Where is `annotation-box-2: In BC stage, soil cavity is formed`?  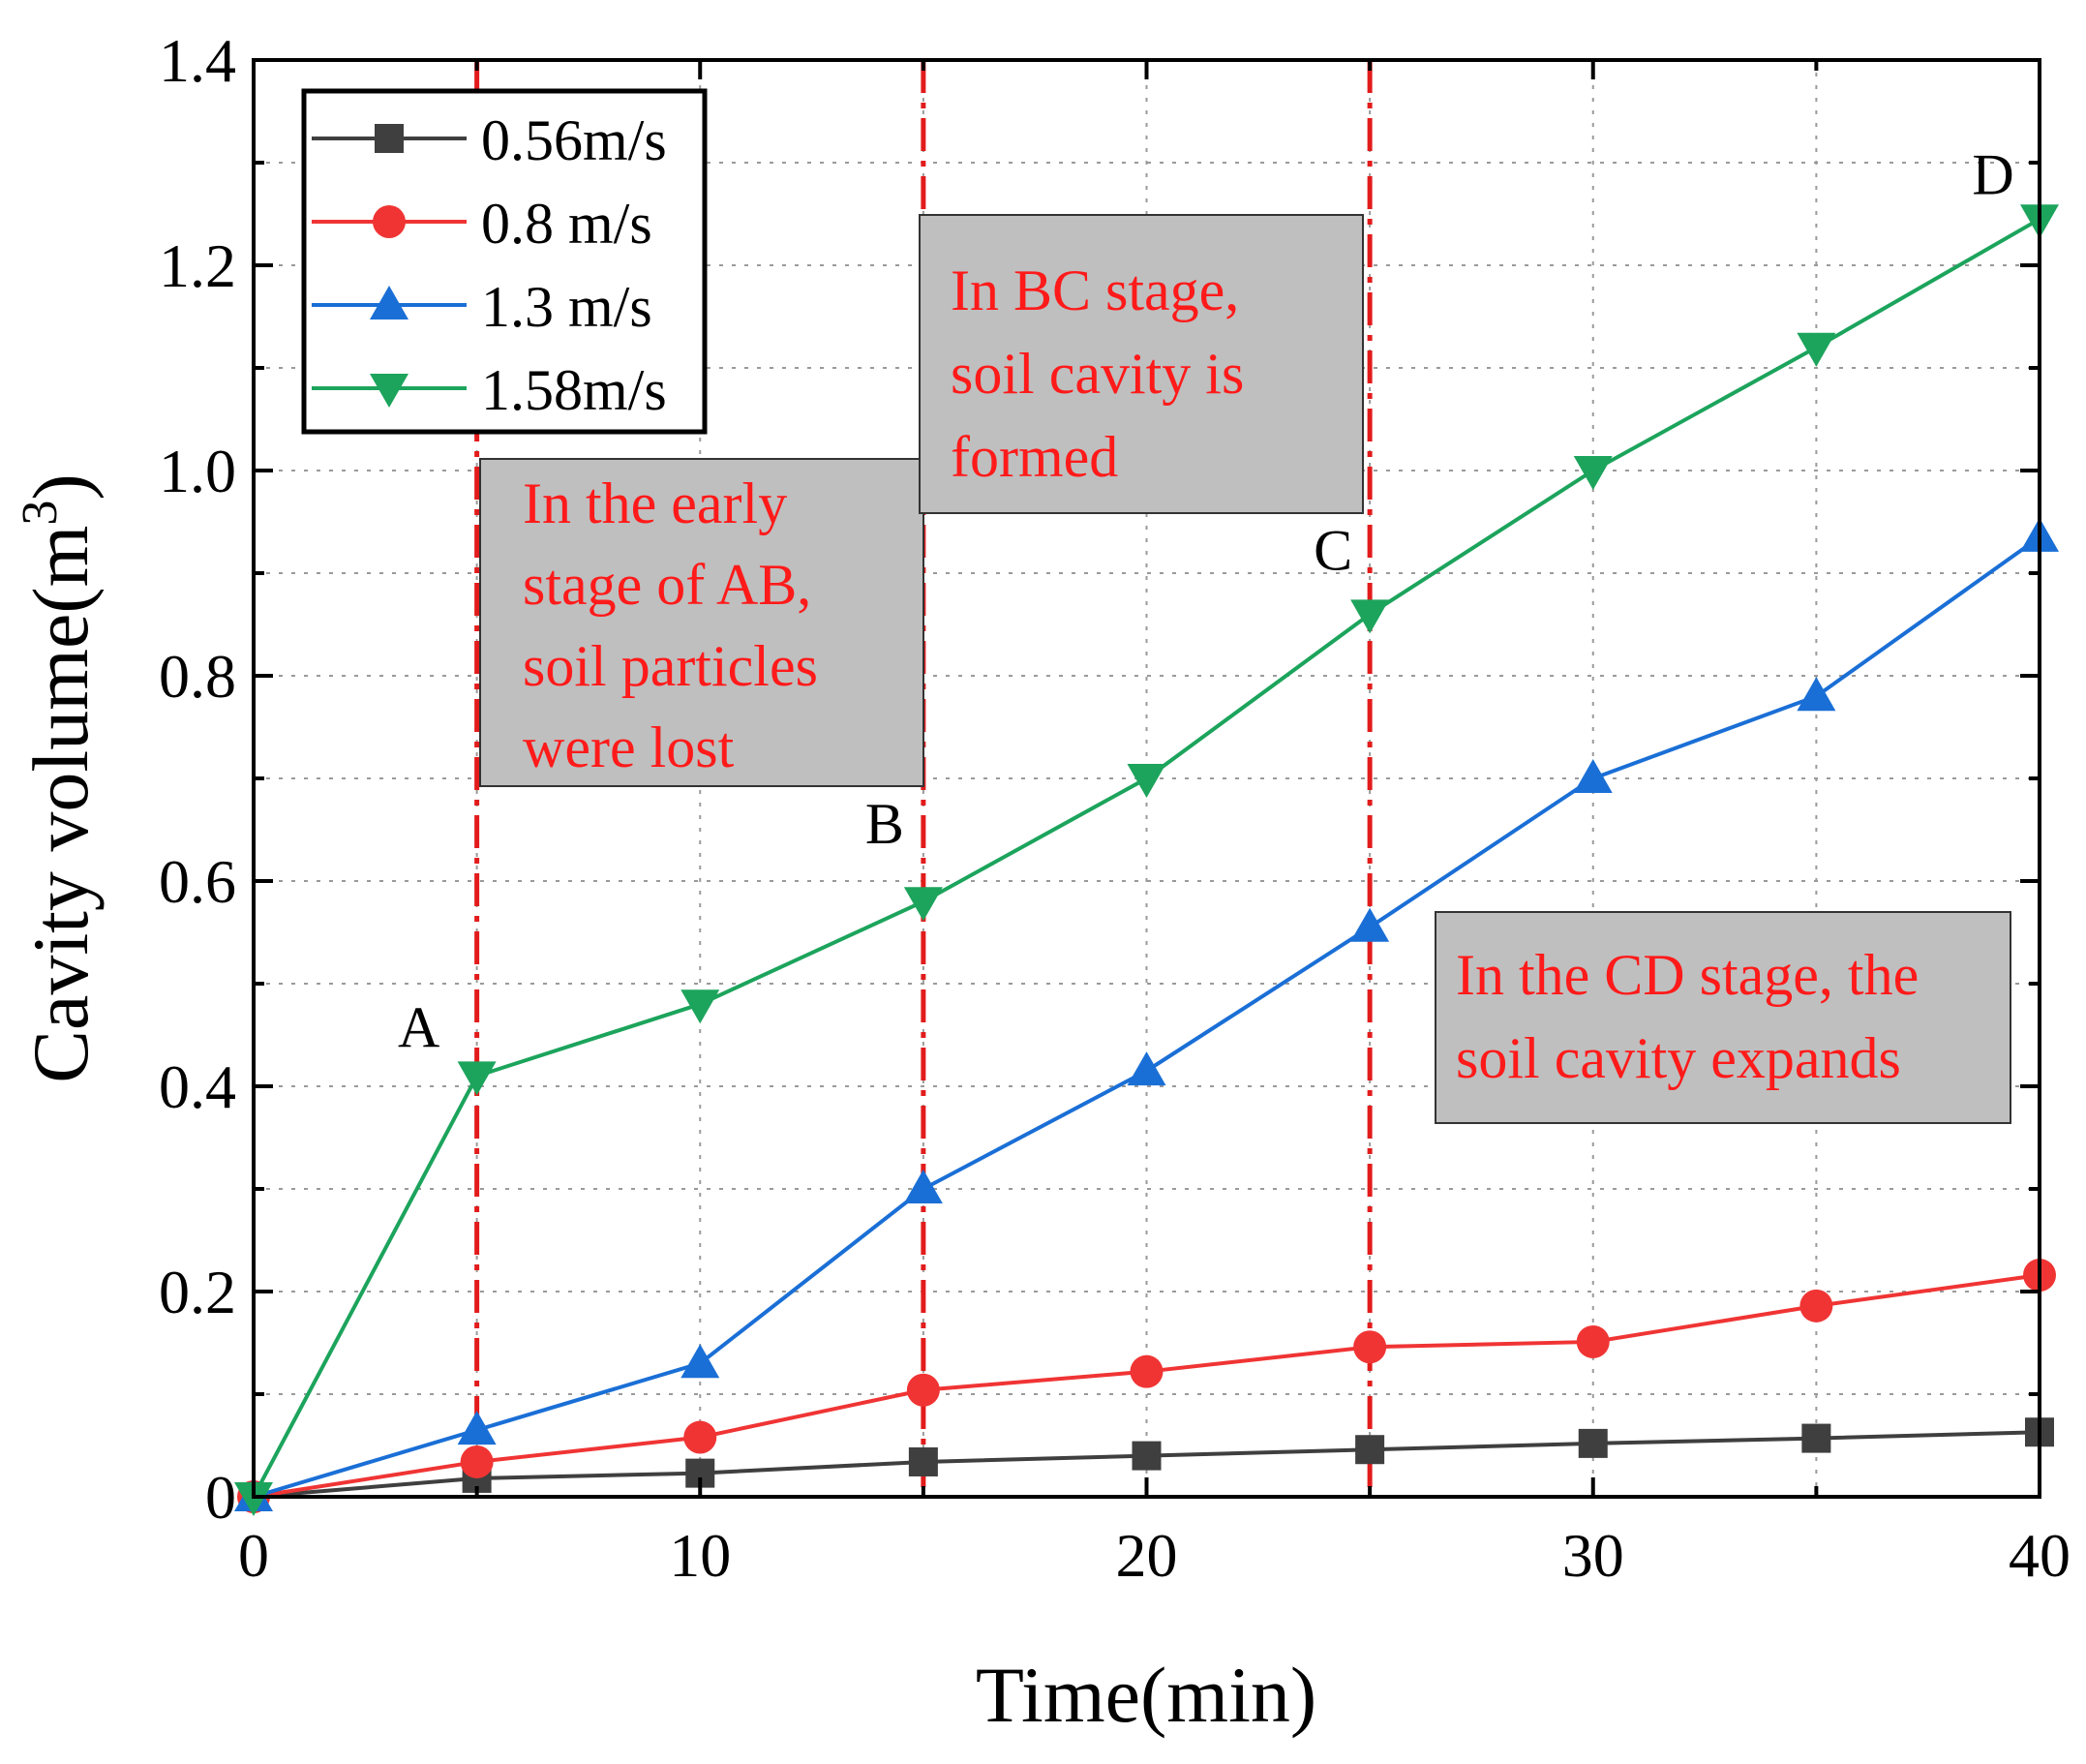
annotation-box-2: In BC stage, soil cavity is formed is located at coordinates (1142, 364).